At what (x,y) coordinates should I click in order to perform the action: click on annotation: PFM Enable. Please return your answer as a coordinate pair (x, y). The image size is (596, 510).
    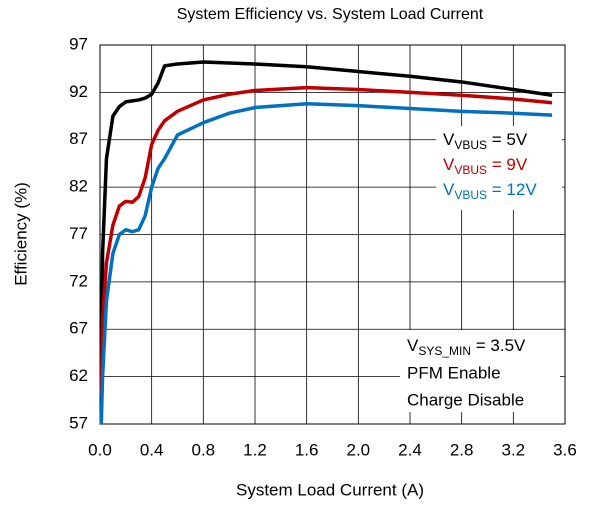
    Looking at the image, I should click on (454, 372).